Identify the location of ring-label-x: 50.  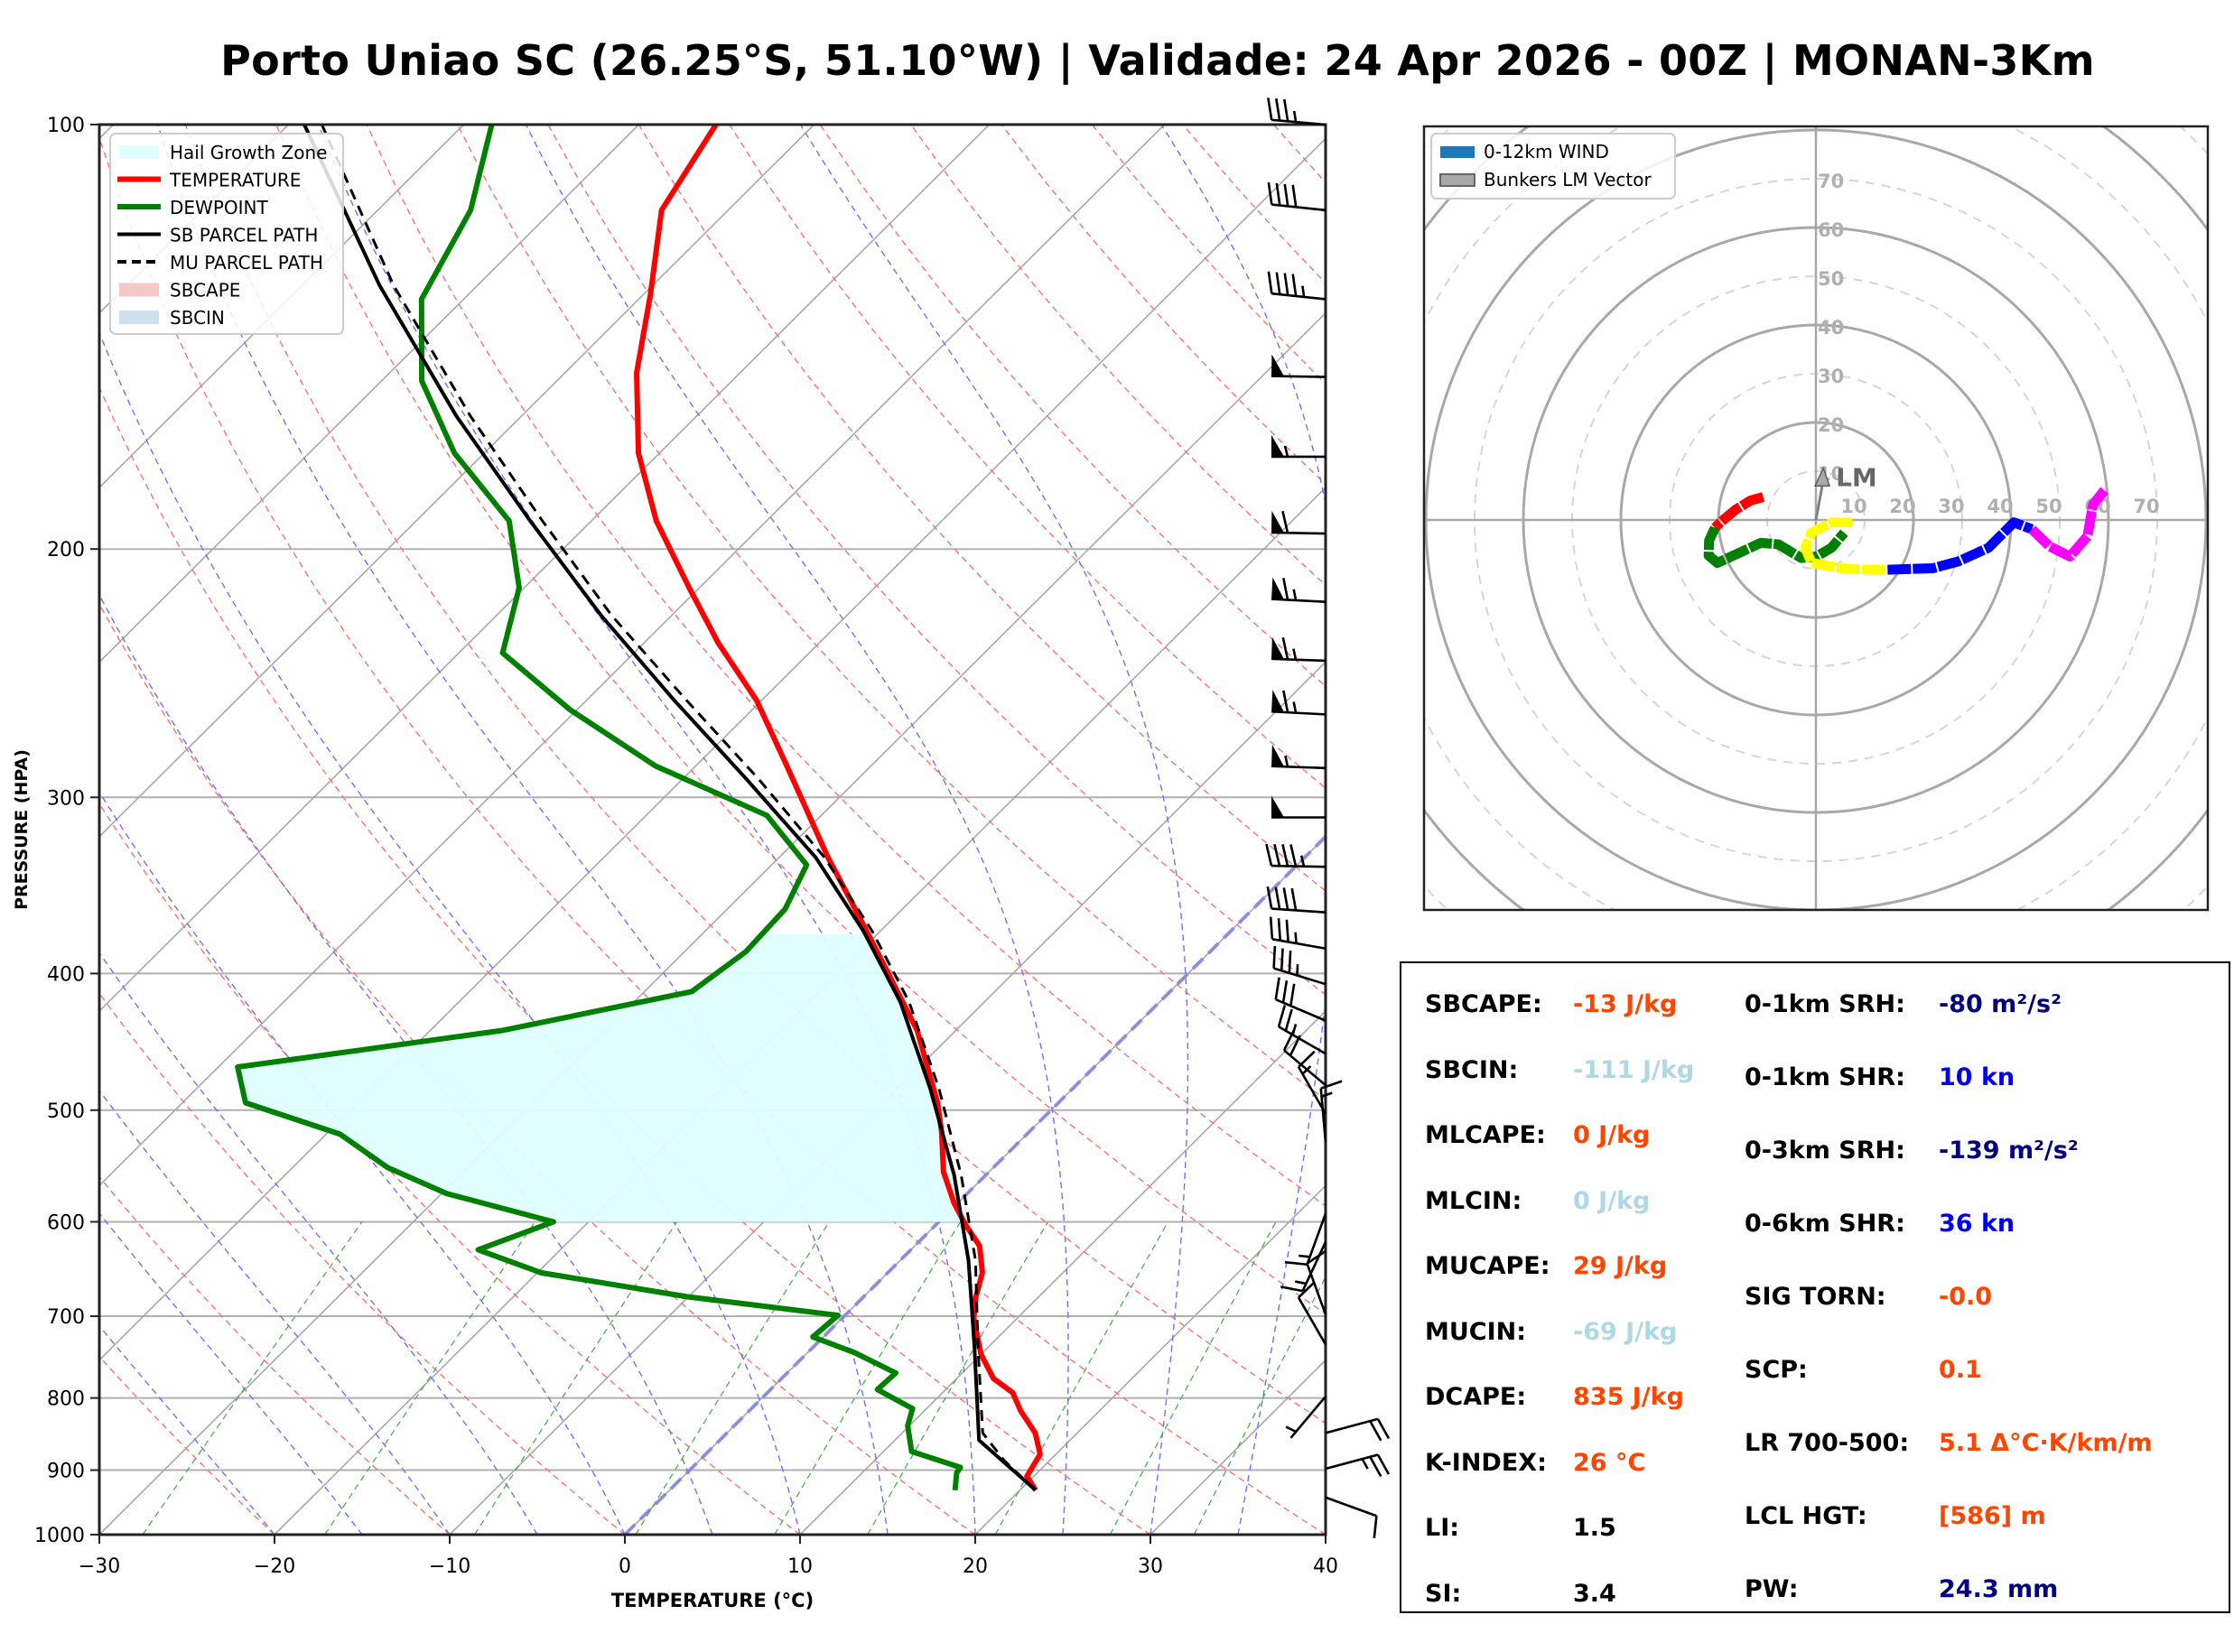
(2048, 506).